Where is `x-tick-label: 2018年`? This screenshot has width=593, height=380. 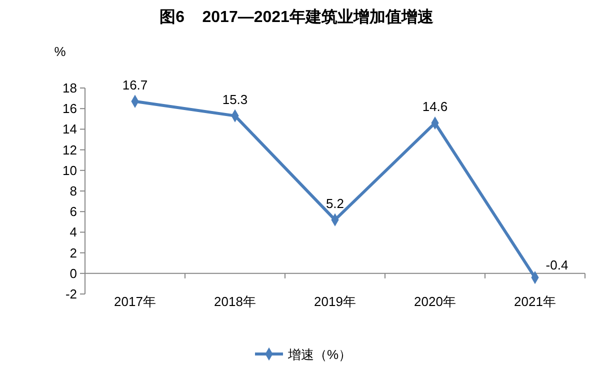 x-tick-label: 2018年 is located at coordinates (235, 301).